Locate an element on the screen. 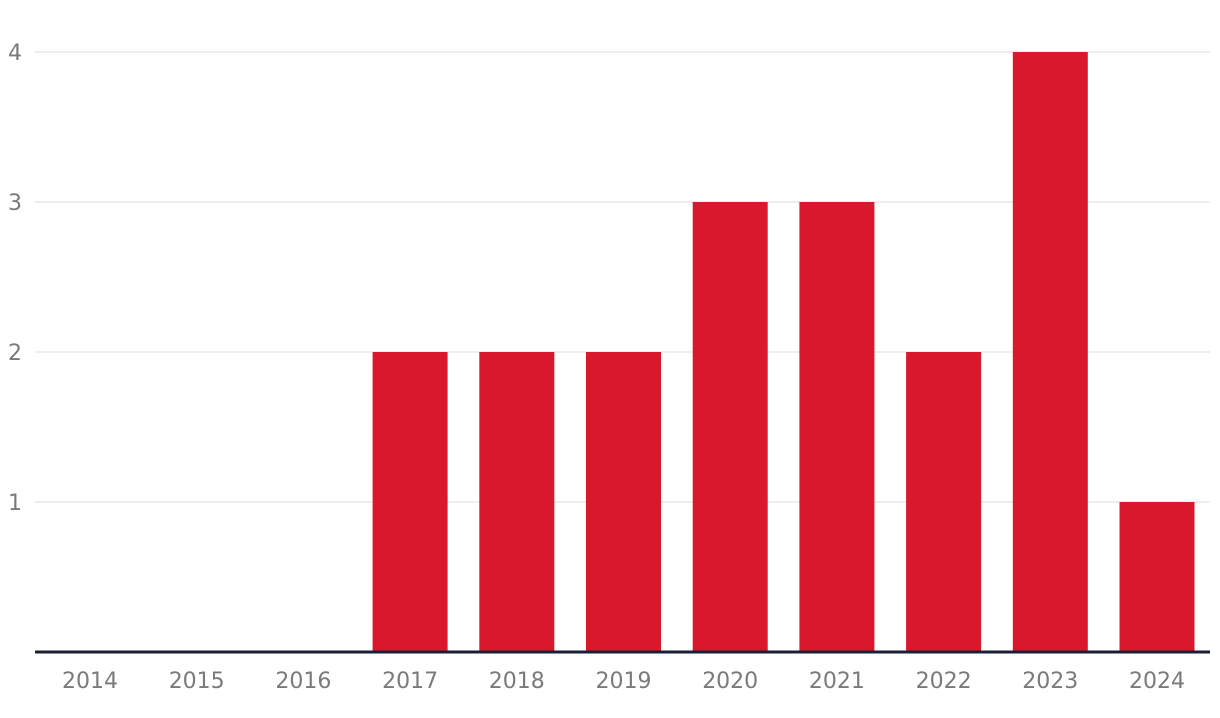  bar-2019 is located at coordinates (623, 502).